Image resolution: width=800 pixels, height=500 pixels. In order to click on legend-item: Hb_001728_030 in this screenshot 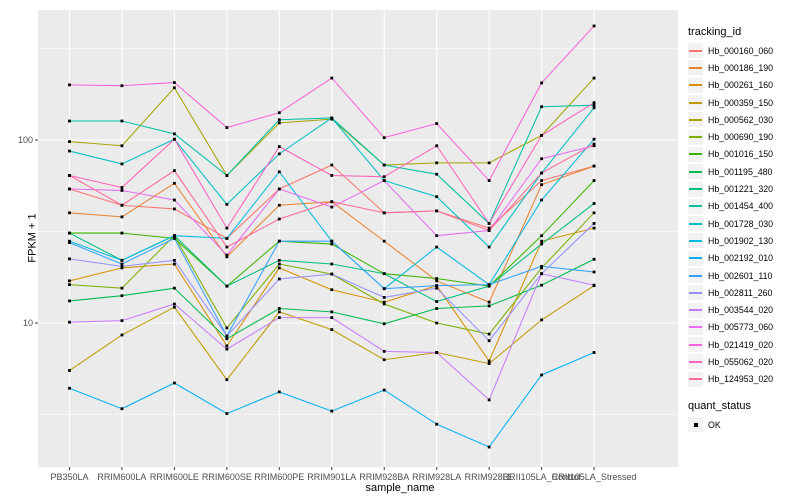, I will do `click(742, 223)`.